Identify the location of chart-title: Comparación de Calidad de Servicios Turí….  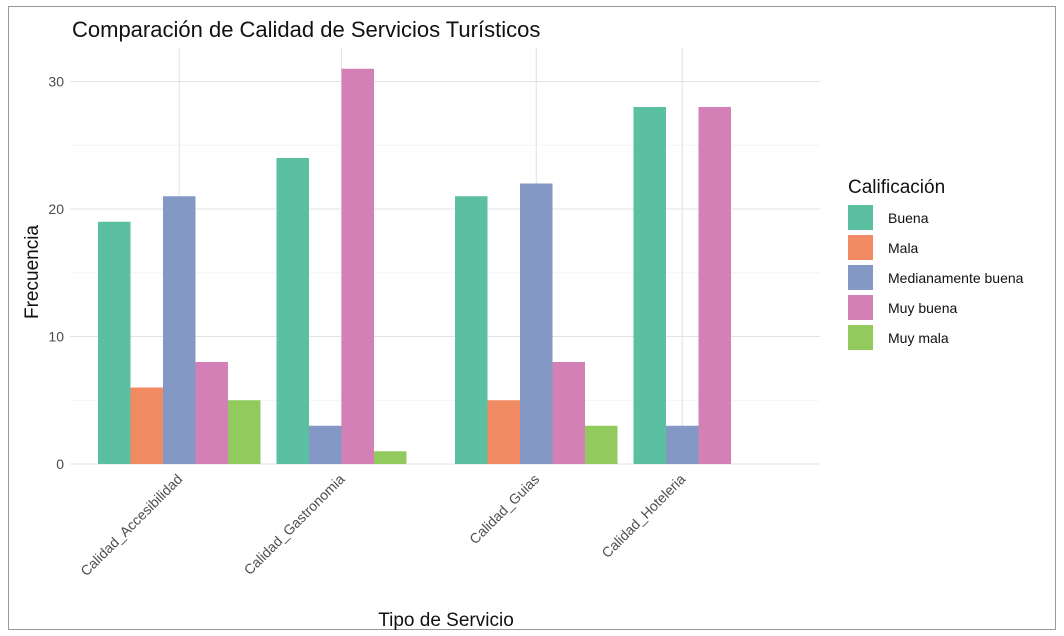
(306, 29).